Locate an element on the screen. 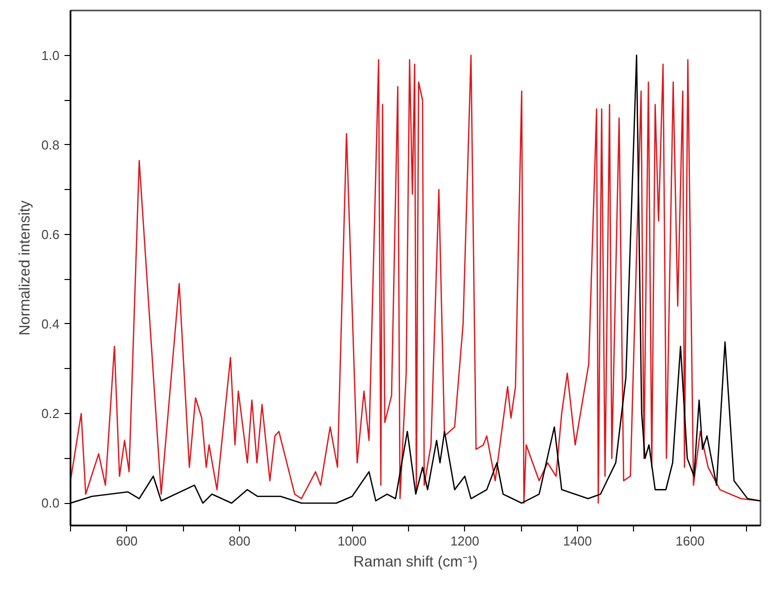  y-tick-label: 0.0 is located at coordinates (50, 503).